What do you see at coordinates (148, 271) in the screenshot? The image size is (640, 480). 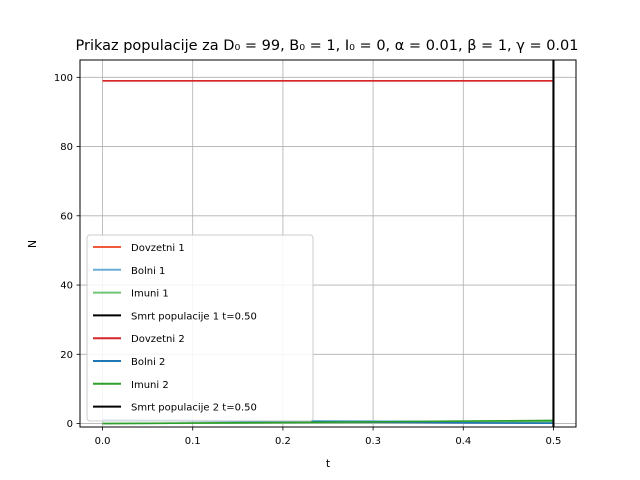 I see `legend-label: Bolni 1` at bounding box center [148, 271].